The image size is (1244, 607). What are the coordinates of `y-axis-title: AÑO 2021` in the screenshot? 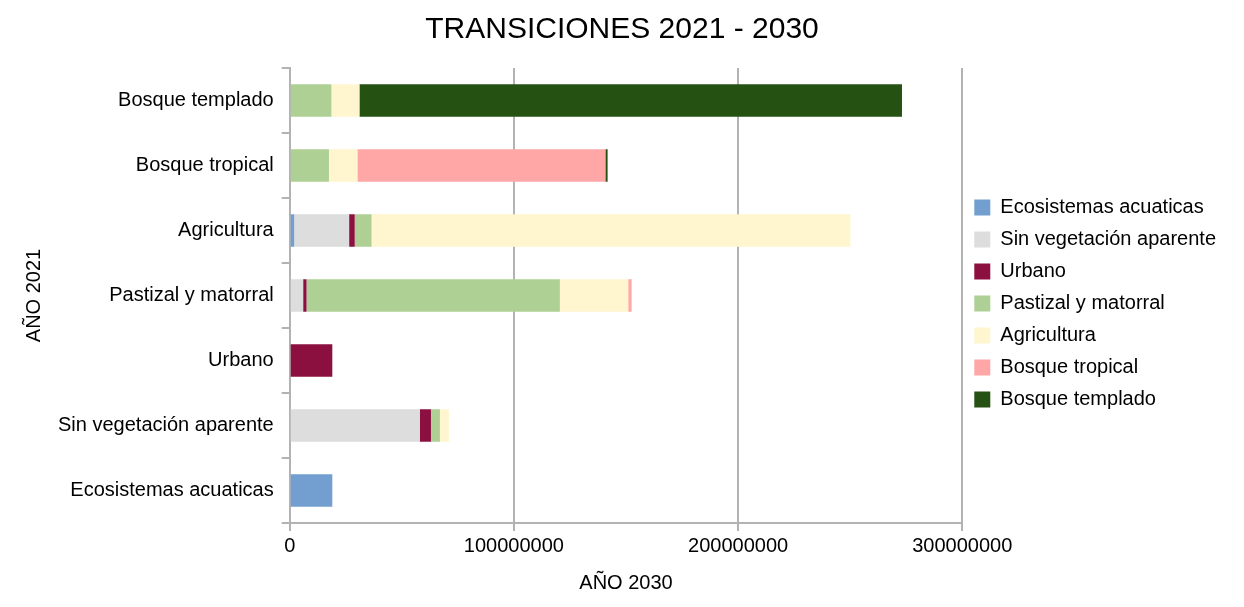 It's located at (32, 295).